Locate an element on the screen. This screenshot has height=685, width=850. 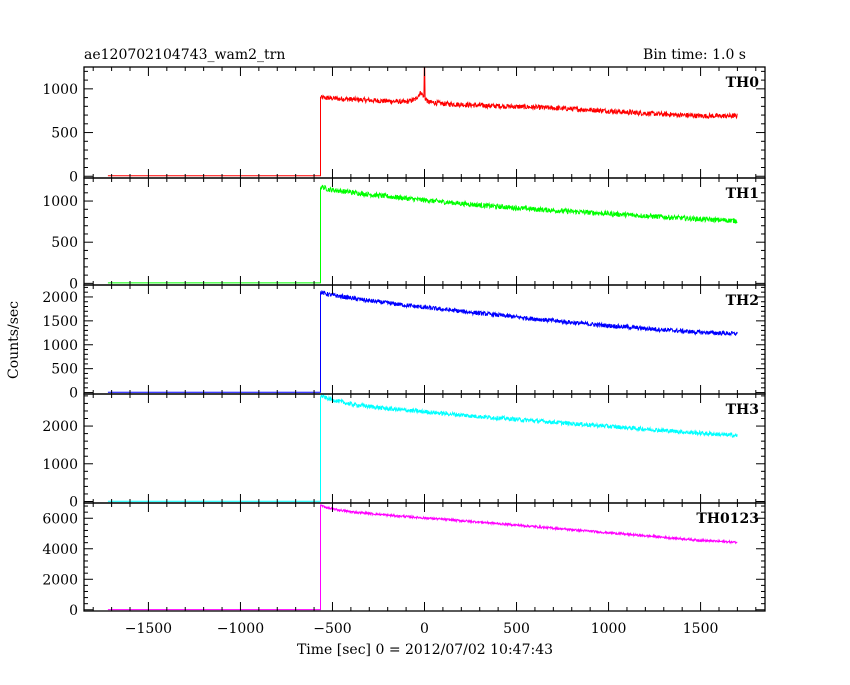
y-tick-label: 4000 is located at coordinates (60, 550).